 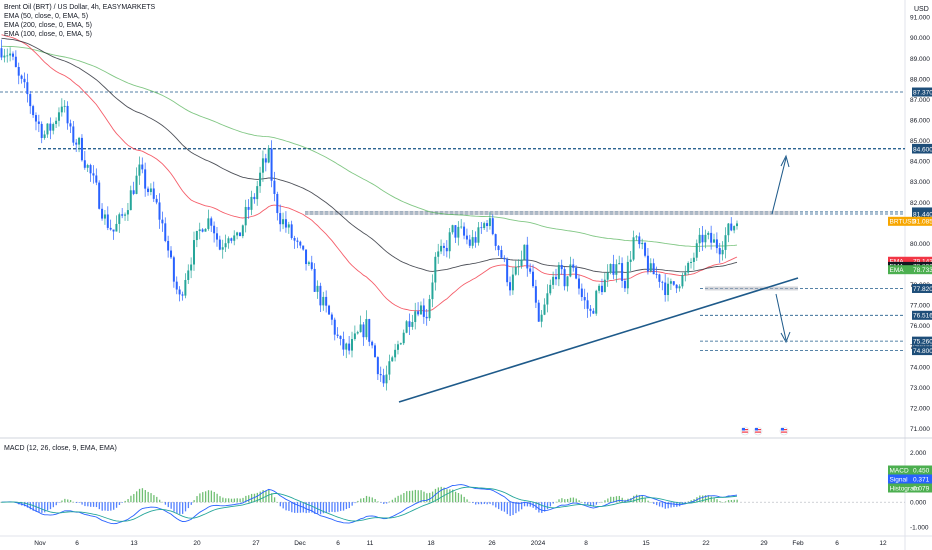 I want to click on price-tick-label: 73.000, so click(x=920, y=388).